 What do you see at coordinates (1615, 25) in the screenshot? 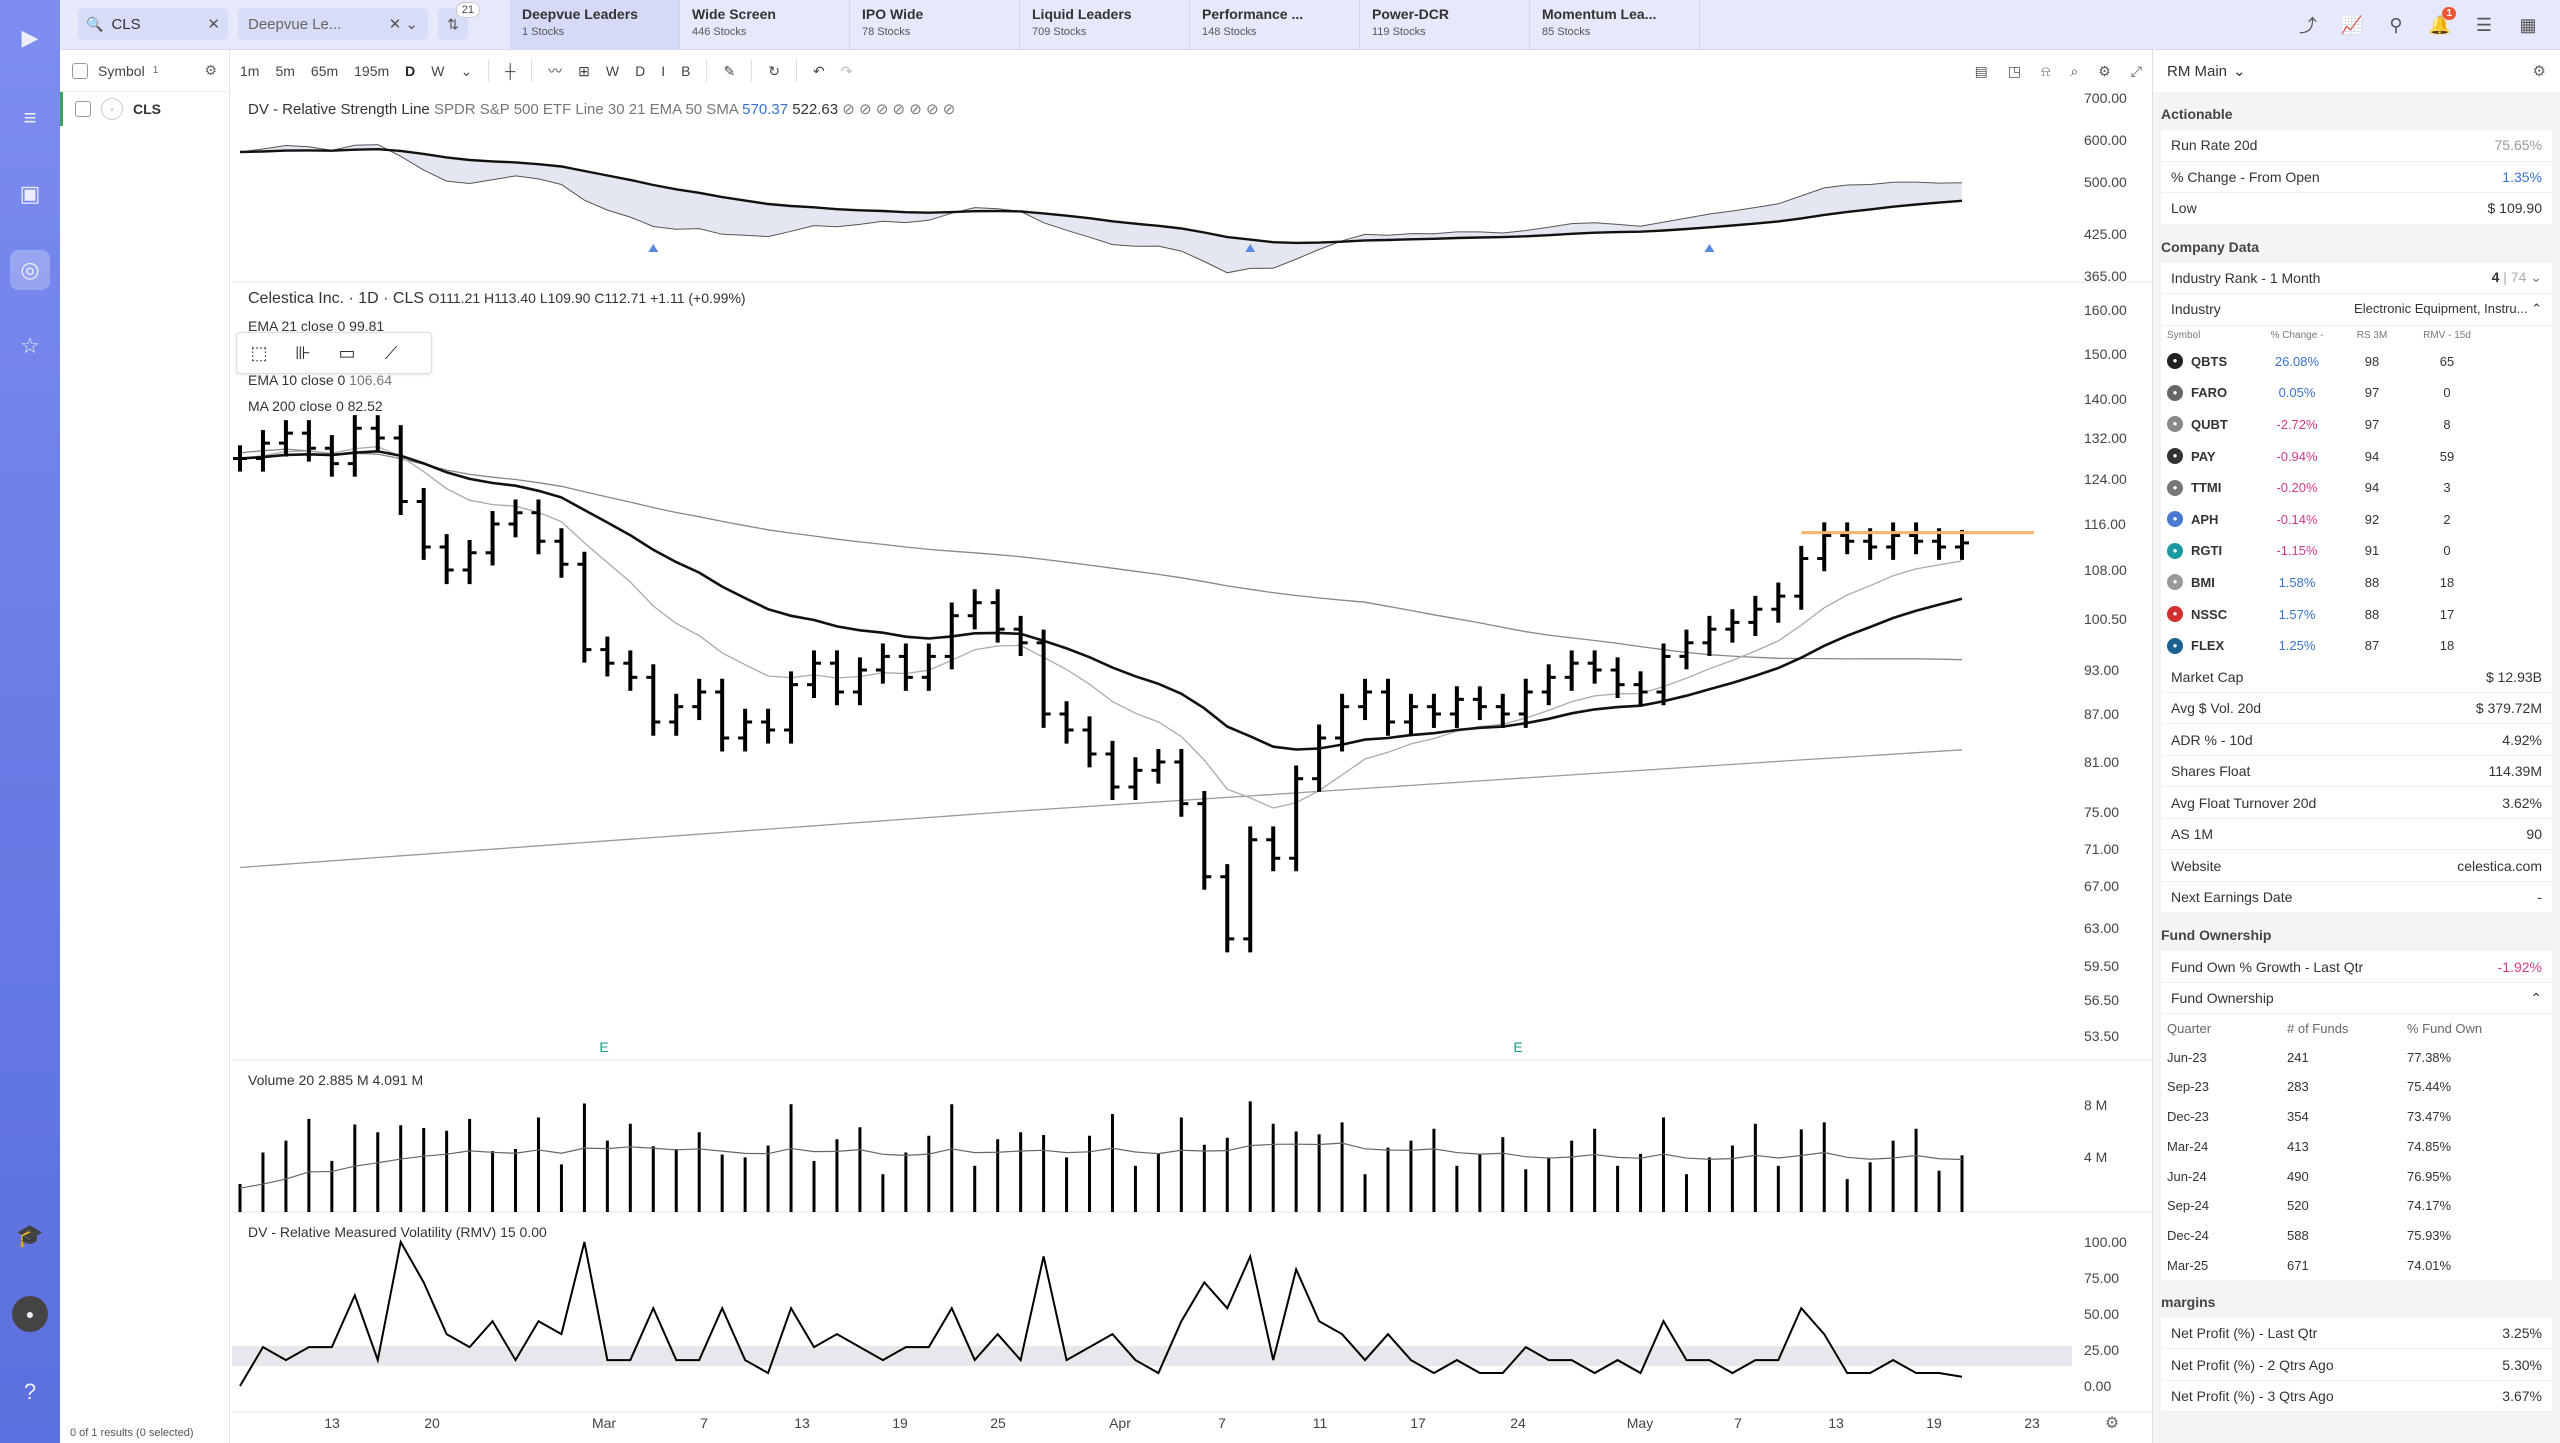
I see `tab-momentum-leaders: Momentum Lea... 85 Stocks` at bounding box center [1615, 25].